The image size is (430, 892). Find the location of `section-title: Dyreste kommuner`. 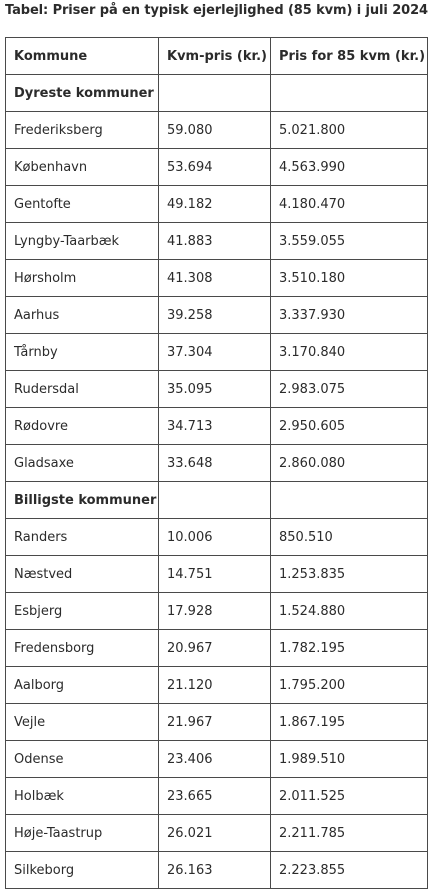

section-title: Dyreste kommuner is located at coordinates (82, 93).